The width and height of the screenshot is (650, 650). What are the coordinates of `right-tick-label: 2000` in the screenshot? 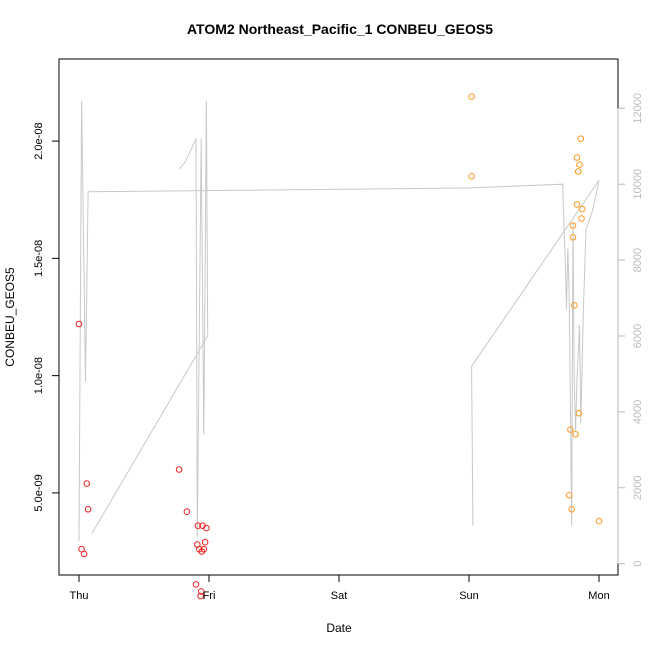 It's located at (638, 487).